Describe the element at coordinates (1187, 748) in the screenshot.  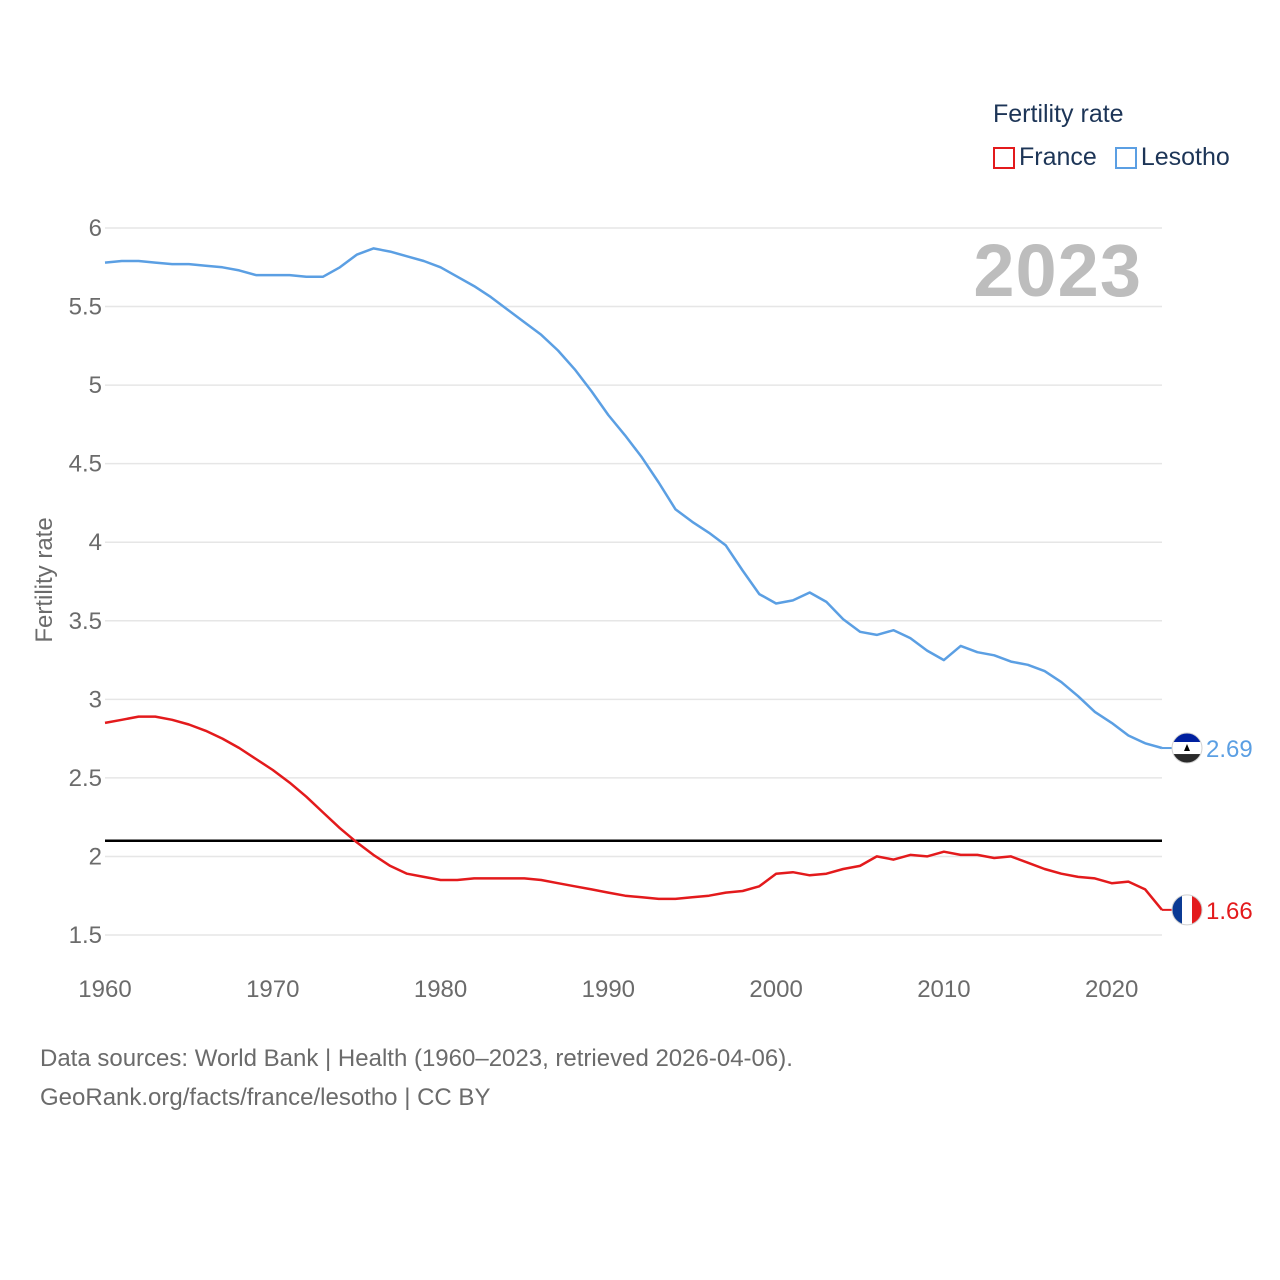
I see `lesotho-flag-icon` at that location.